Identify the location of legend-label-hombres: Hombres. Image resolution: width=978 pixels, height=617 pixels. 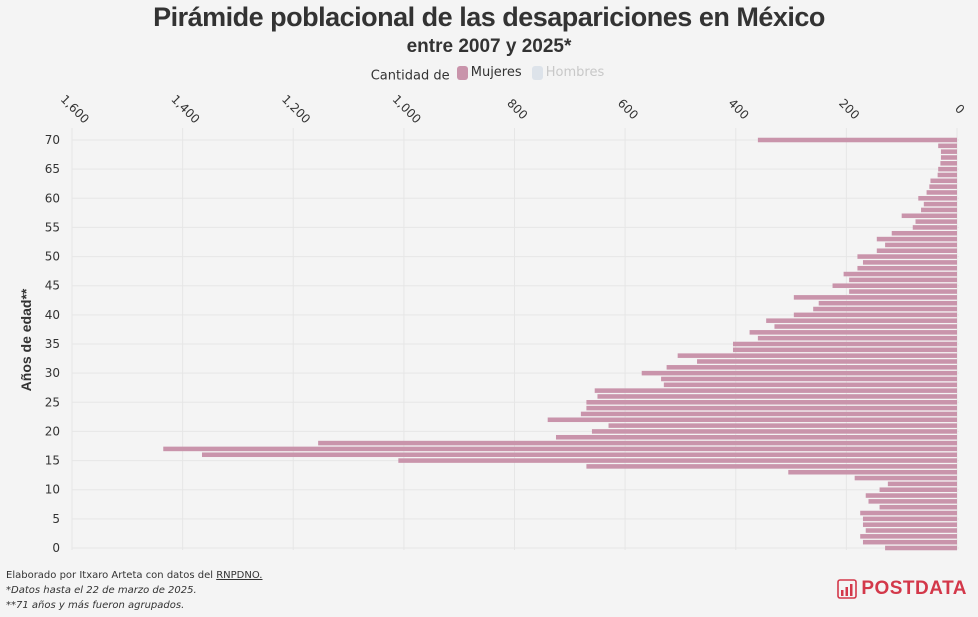
(575, 72).